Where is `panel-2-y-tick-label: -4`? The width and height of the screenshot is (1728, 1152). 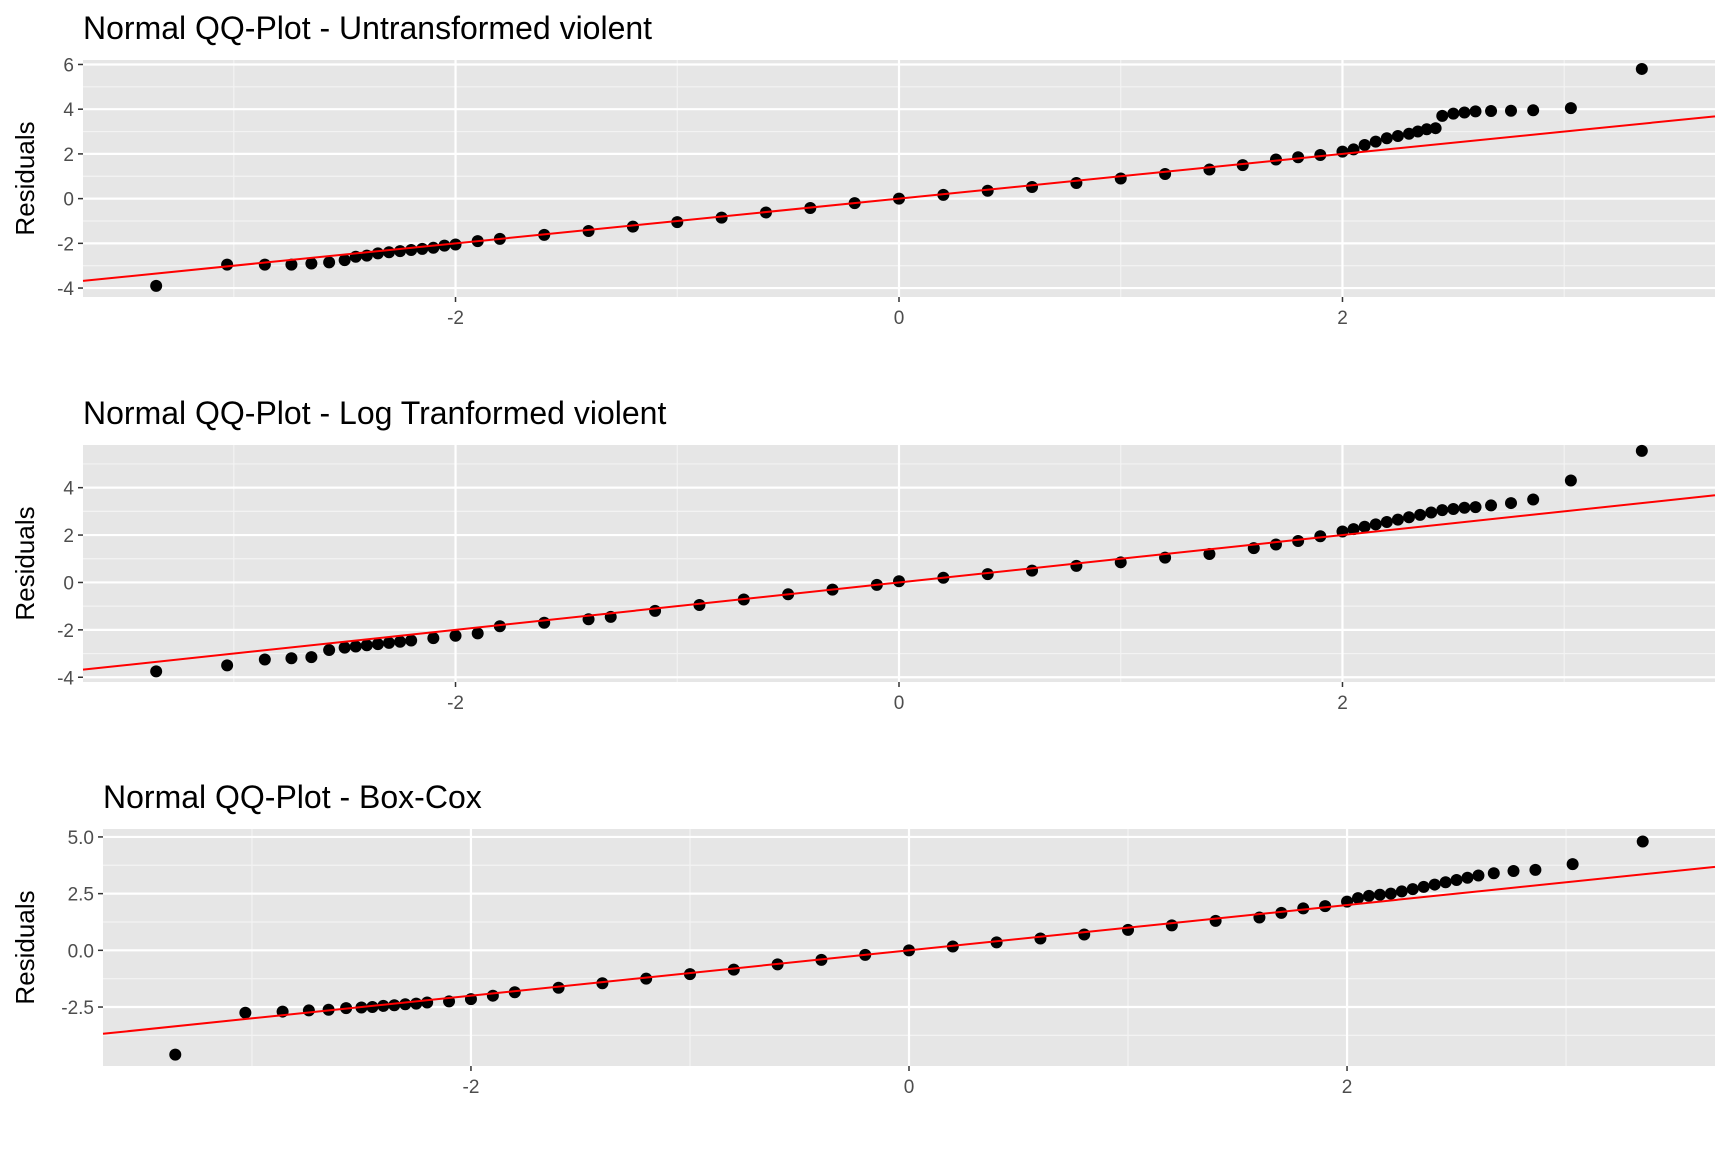
panel-2-y-tick-label: -4 is located at coordinates (65, 678).